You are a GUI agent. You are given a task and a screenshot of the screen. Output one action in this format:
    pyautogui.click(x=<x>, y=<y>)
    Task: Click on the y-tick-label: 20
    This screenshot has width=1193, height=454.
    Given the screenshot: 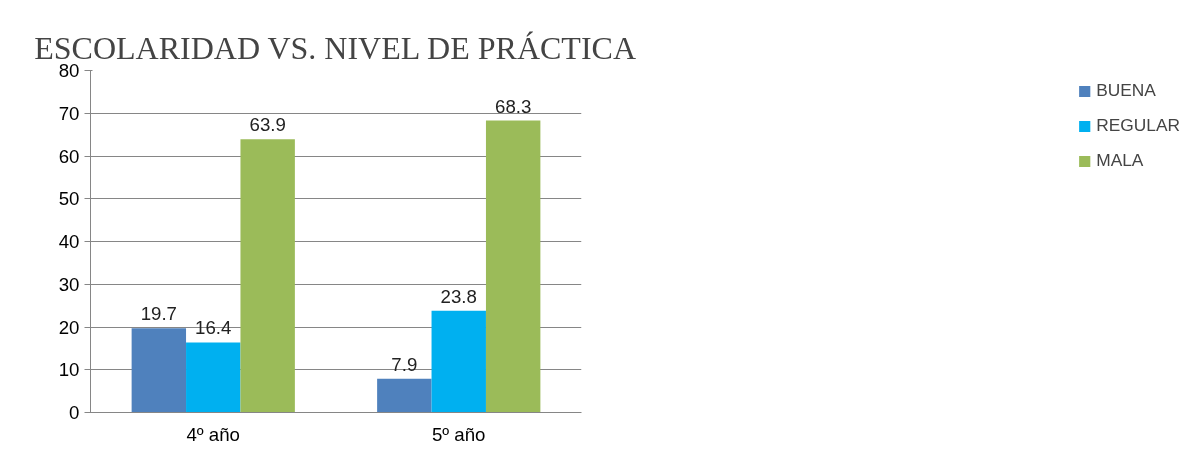 What is the action you would take?
    pyautogui.click(x=69, y=327)
    